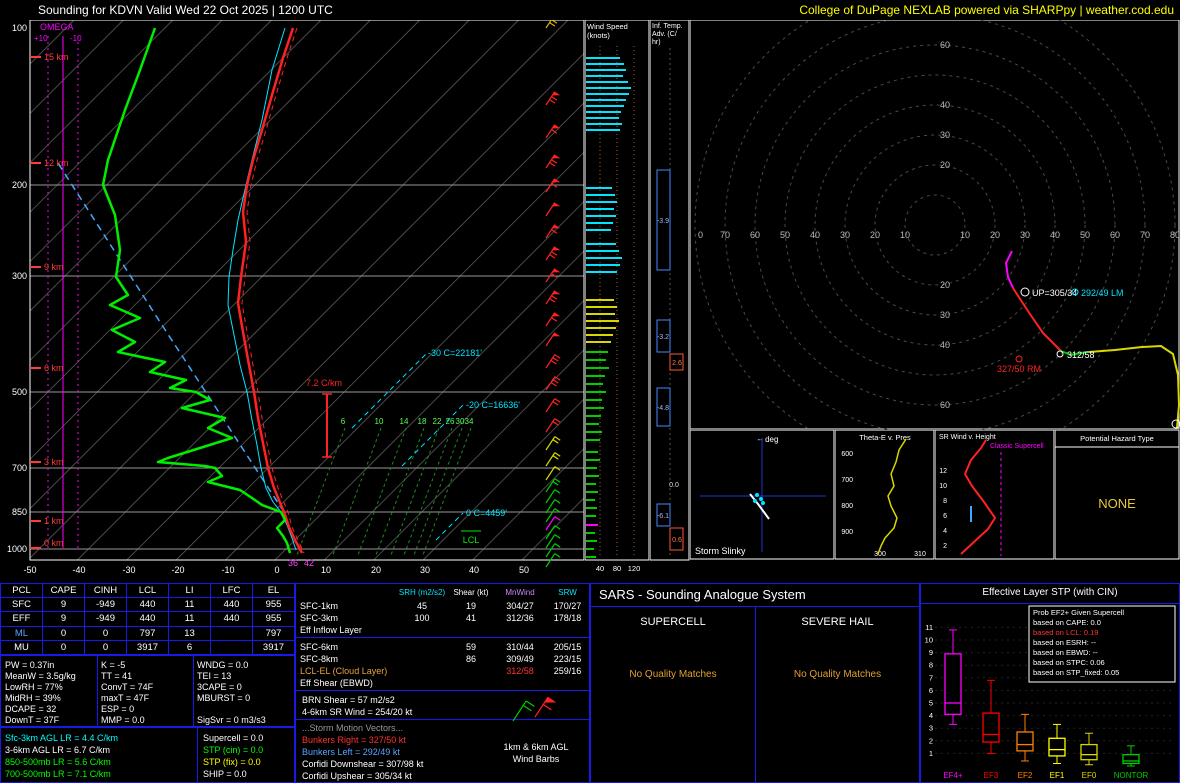 The height and width of the screenshot is (783, 1180). What do you see at coordinates (19, 392) in the screenshot?
I see `pressure-label: 500` at bounding box center [19, 392].